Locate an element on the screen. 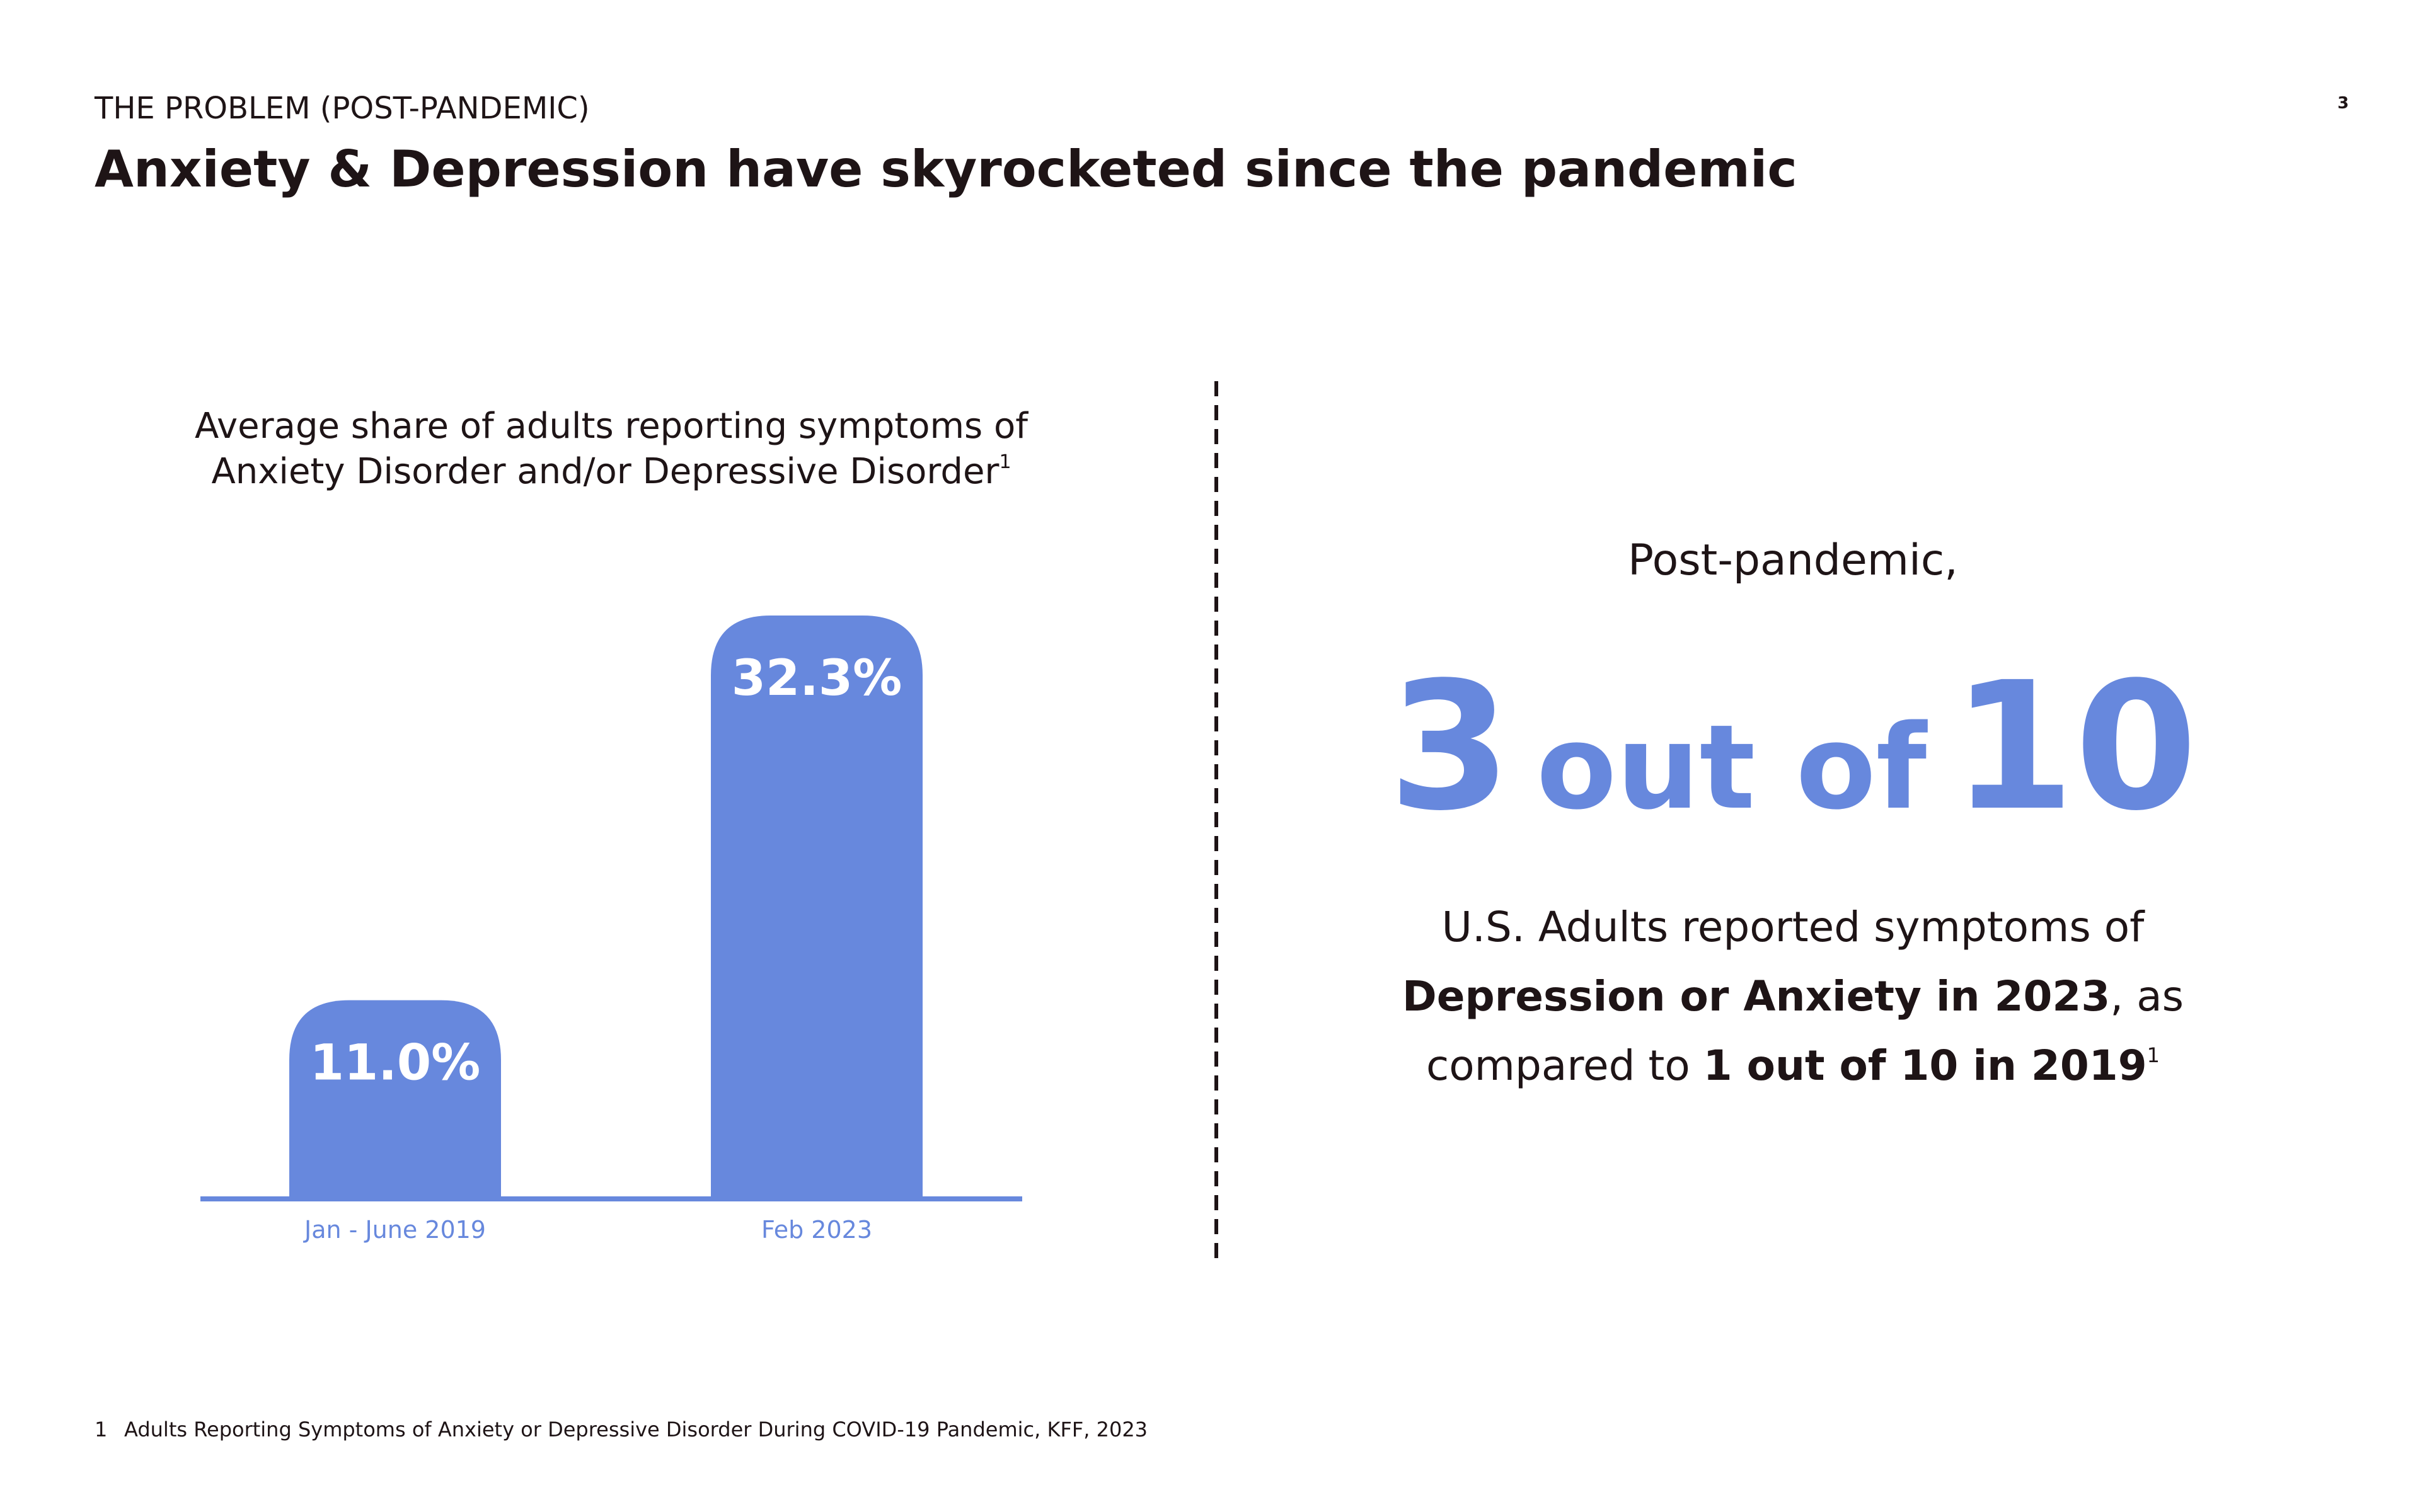  callout-line: compared to 1 out of 10 in 20191 is located at coordinates (1793, 1065).